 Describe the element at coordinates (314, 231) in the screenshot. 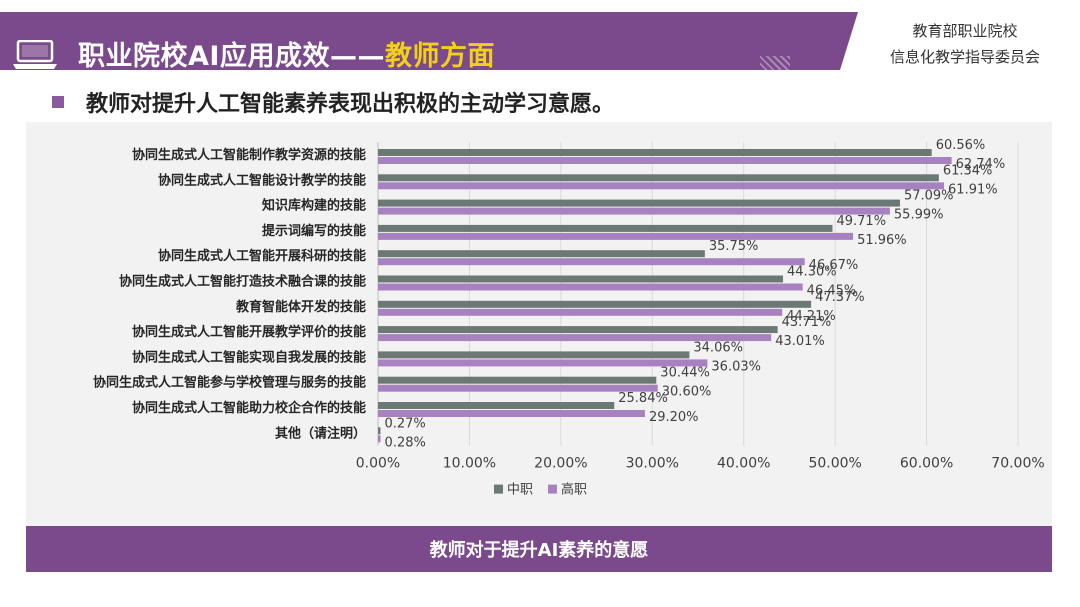

I see `category-label: 提示词编写的技能` at that location.